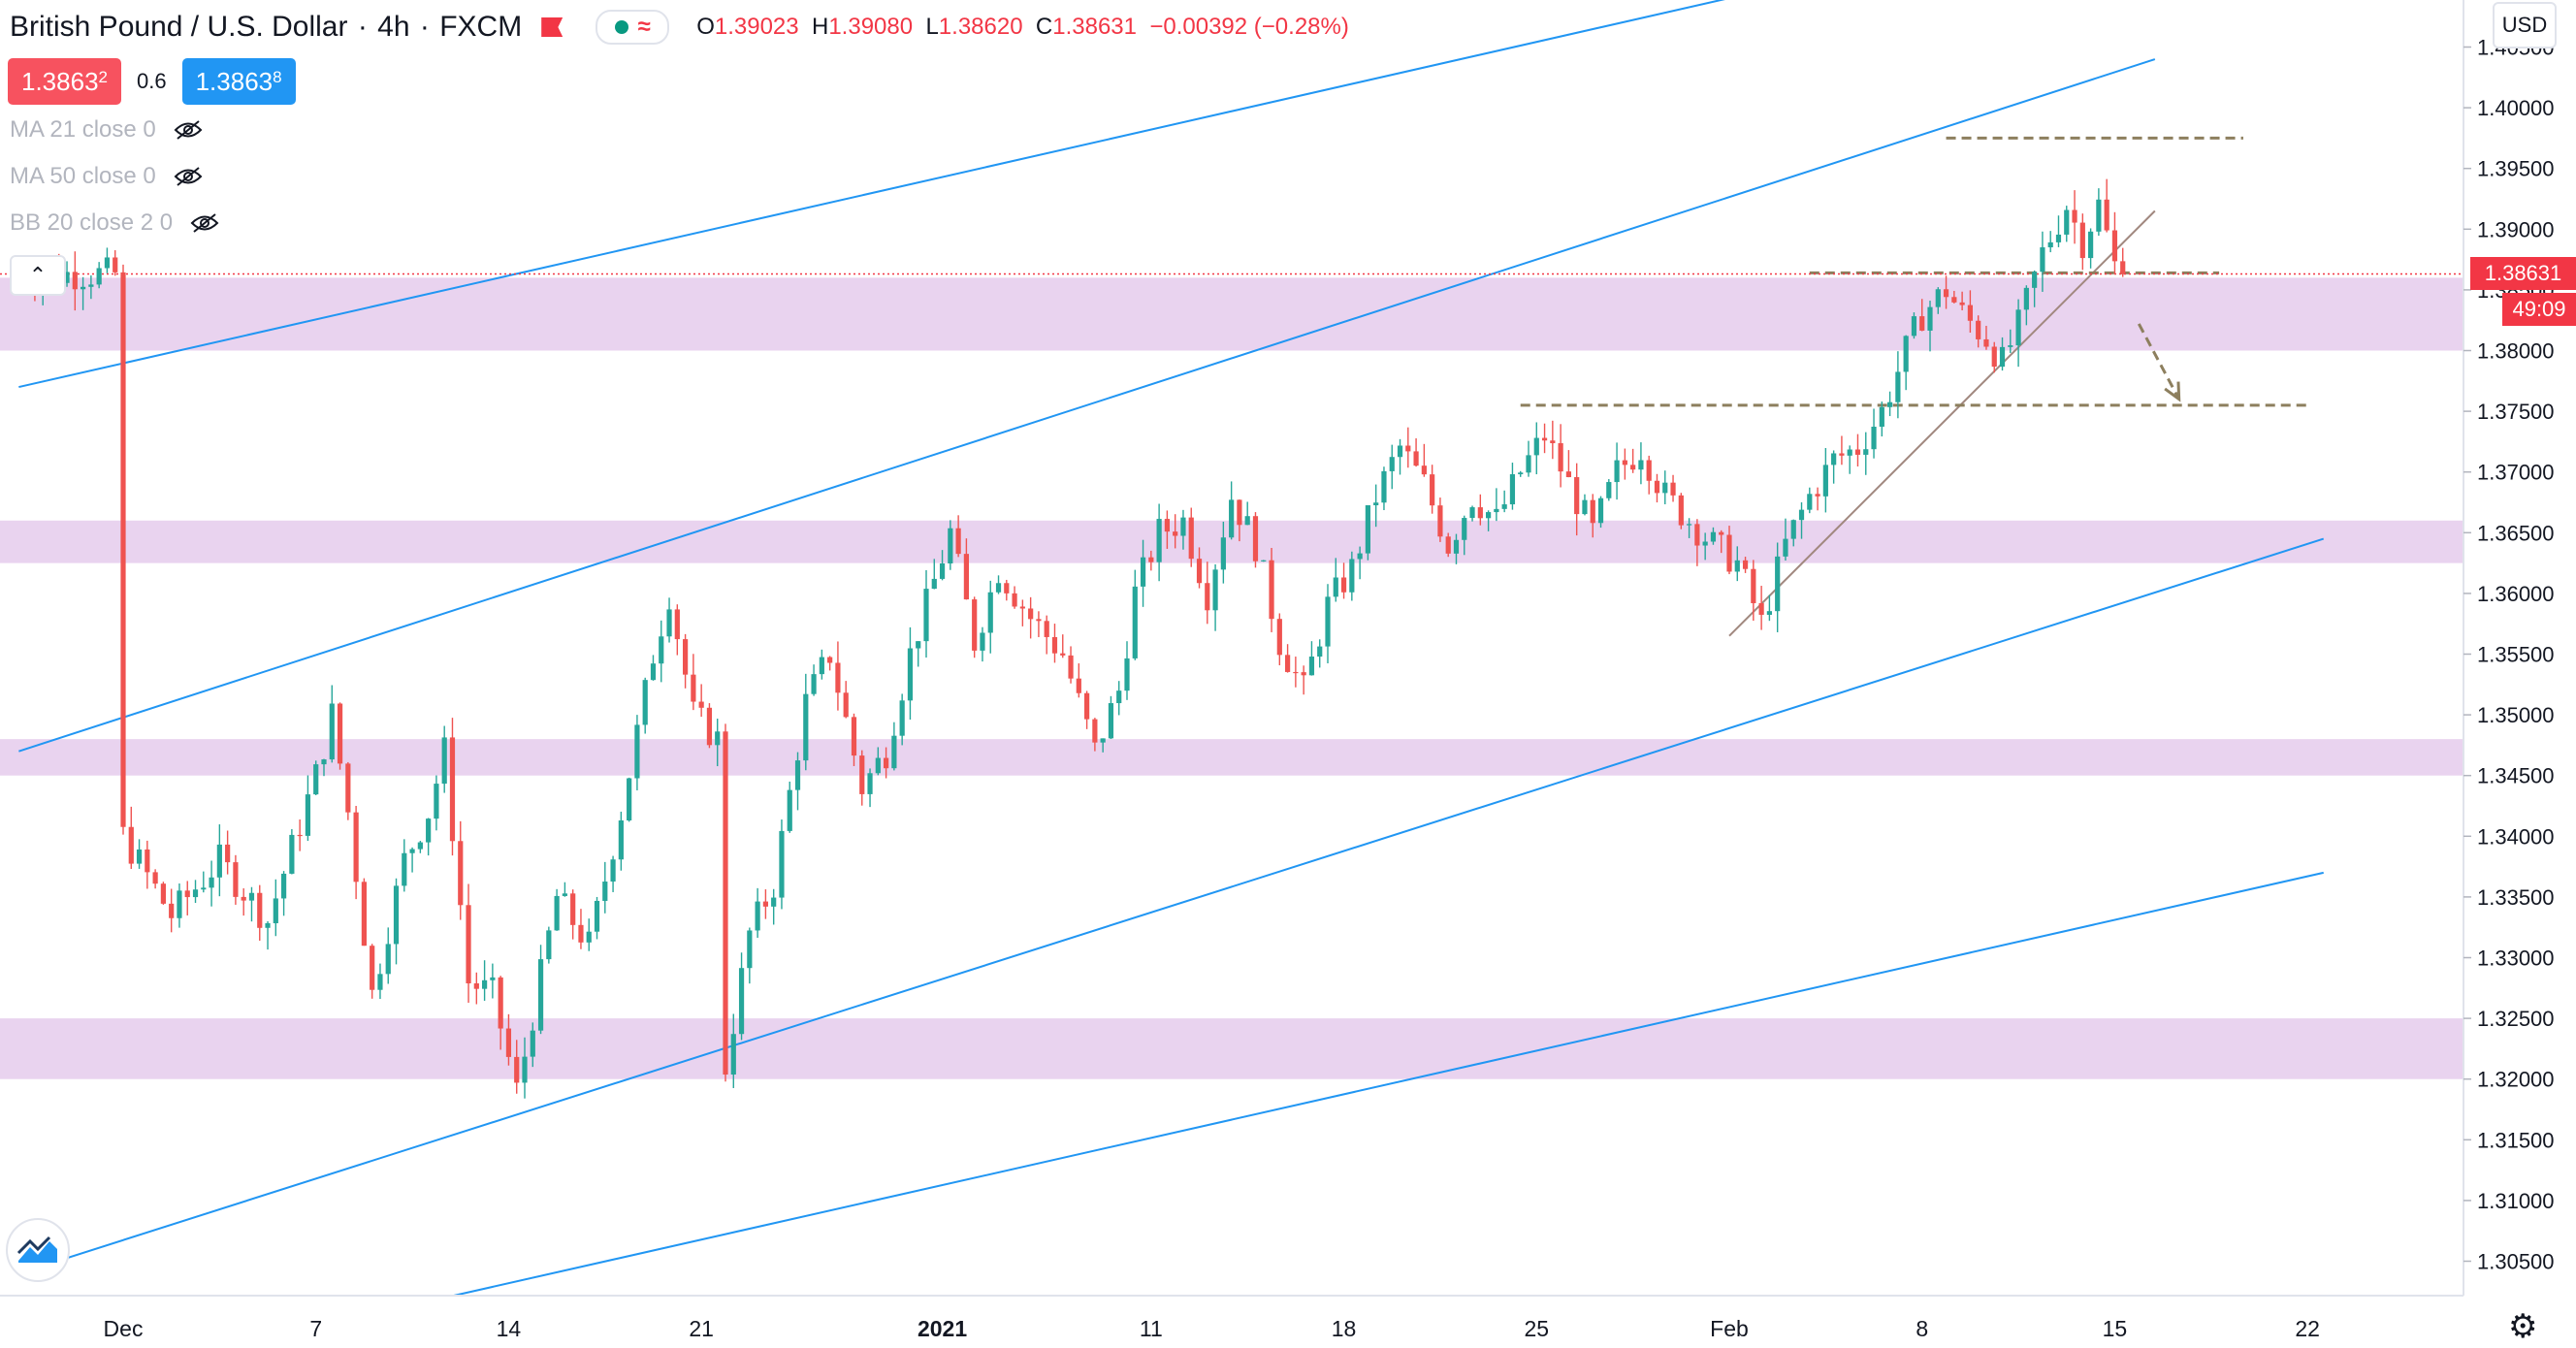 Image resolution: width=2576 pixels, height=1348 pixels. What do you see at coordinates (2525, 25) in the screenshot?
I see `currency-button: USD` at bounding box center [2525, 25].